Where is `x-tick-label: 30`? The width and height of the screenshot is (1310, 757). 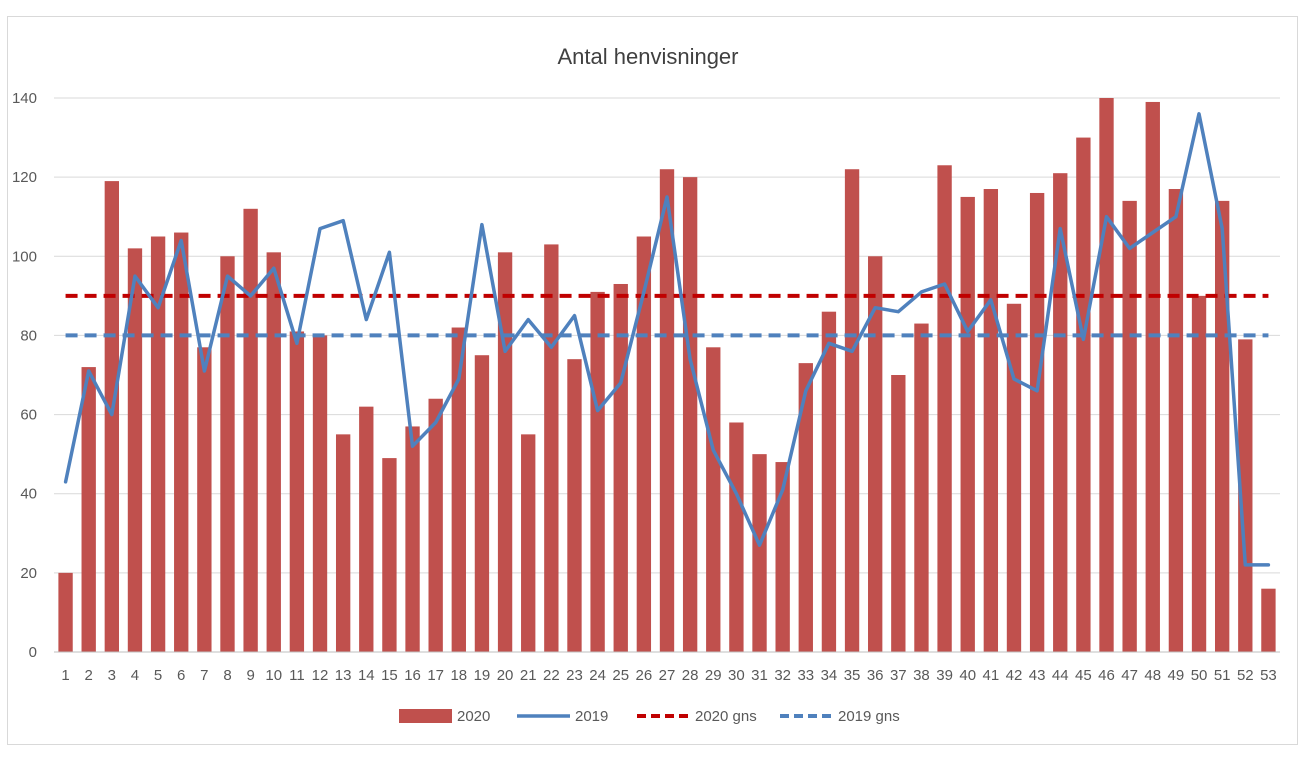
x-tick-label: 30 is located at coordinates (736, 675).